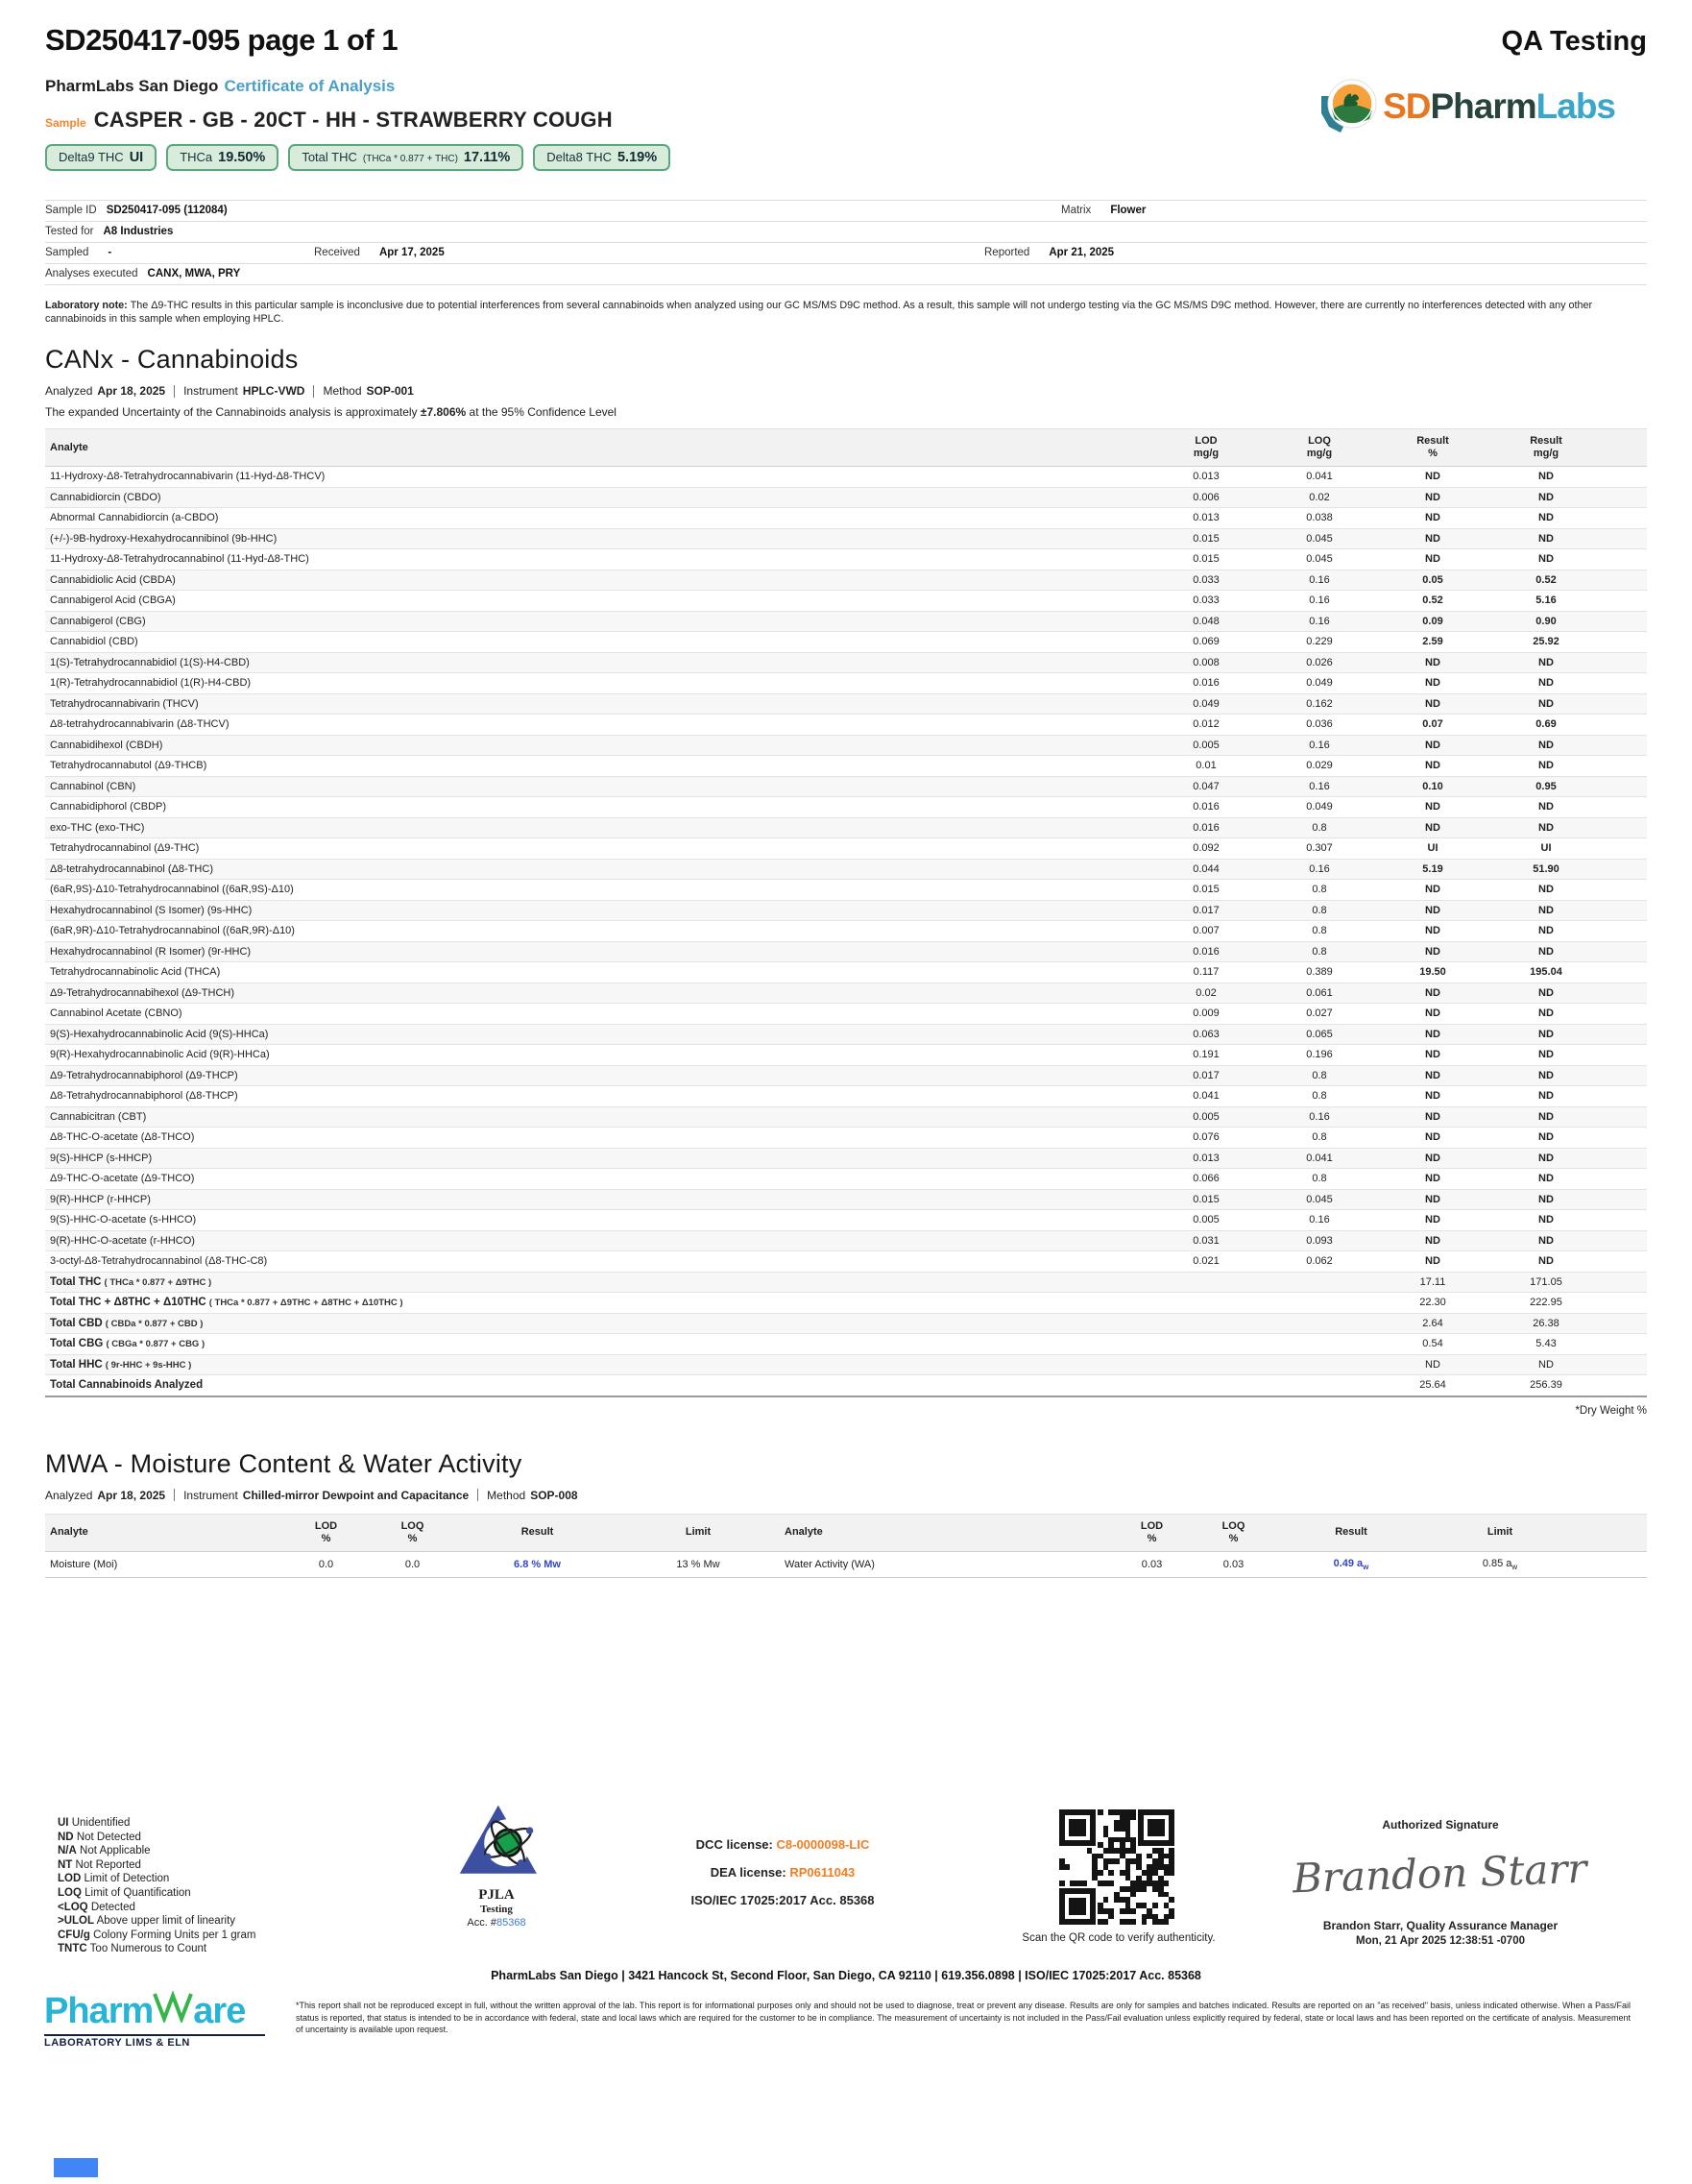  I want to click on loq-value: 0.061, so click(1319, 994).